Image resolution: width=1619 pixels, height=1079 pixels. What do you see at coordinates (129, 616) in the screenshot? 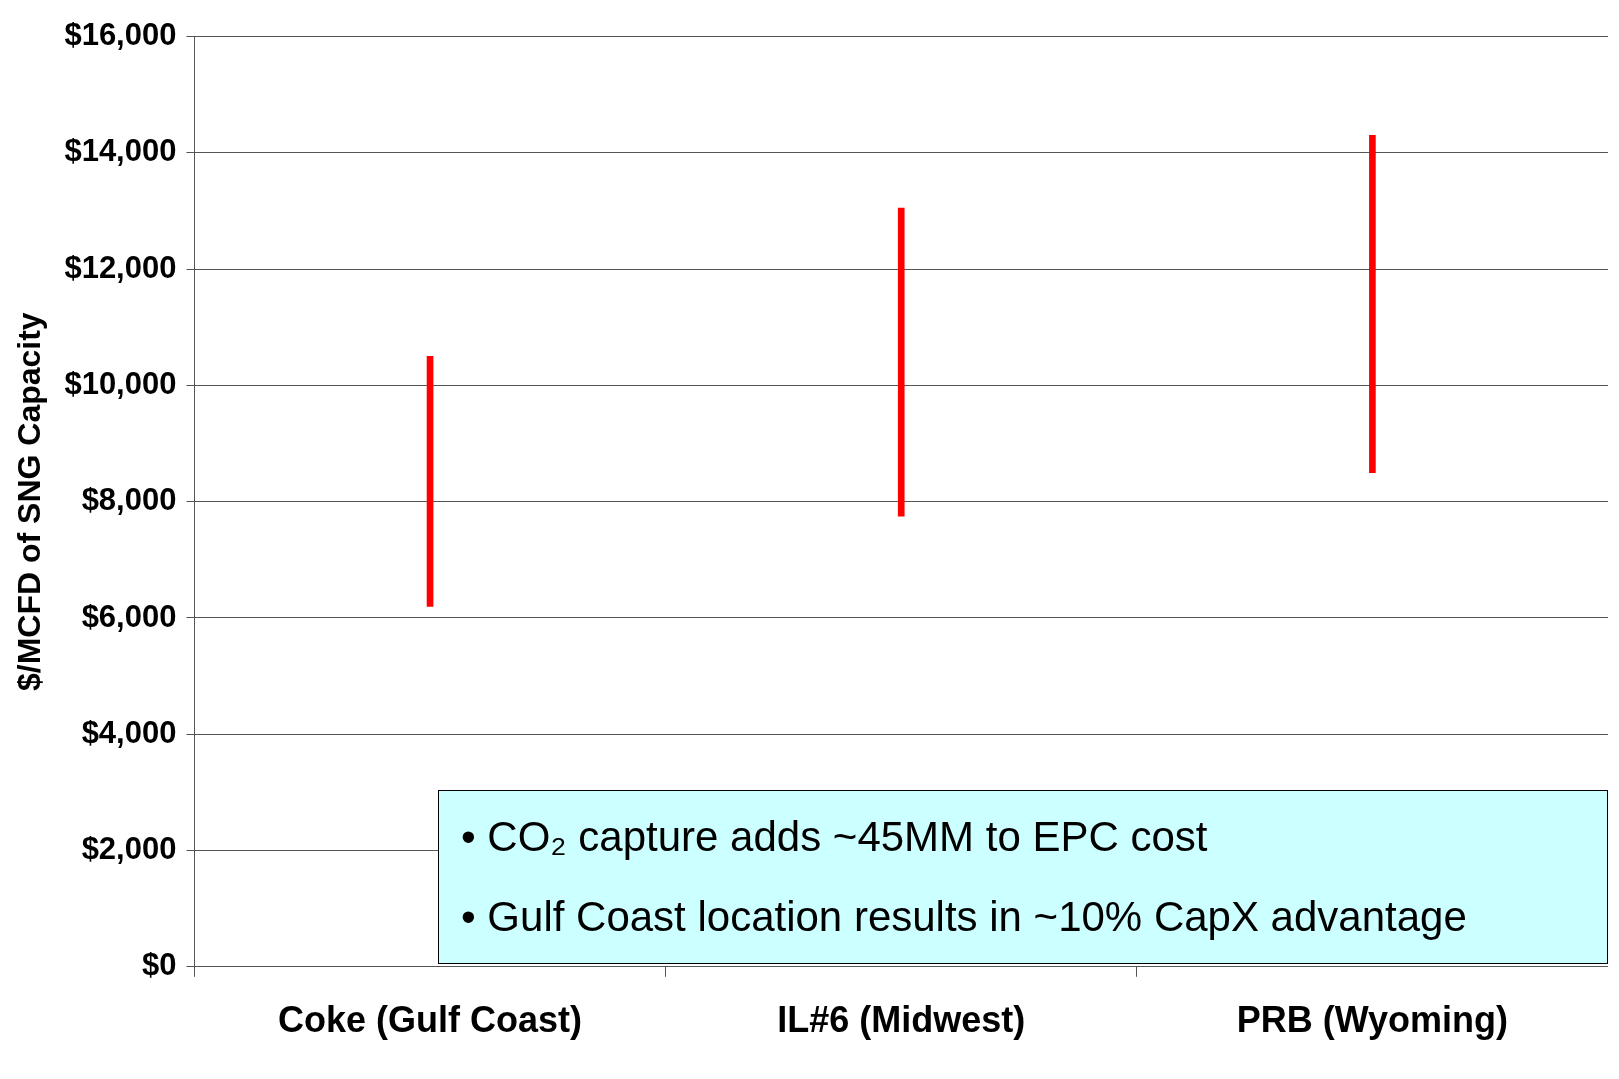
I see `y-tick-label: $6,000` at bounding box center [129, 616].